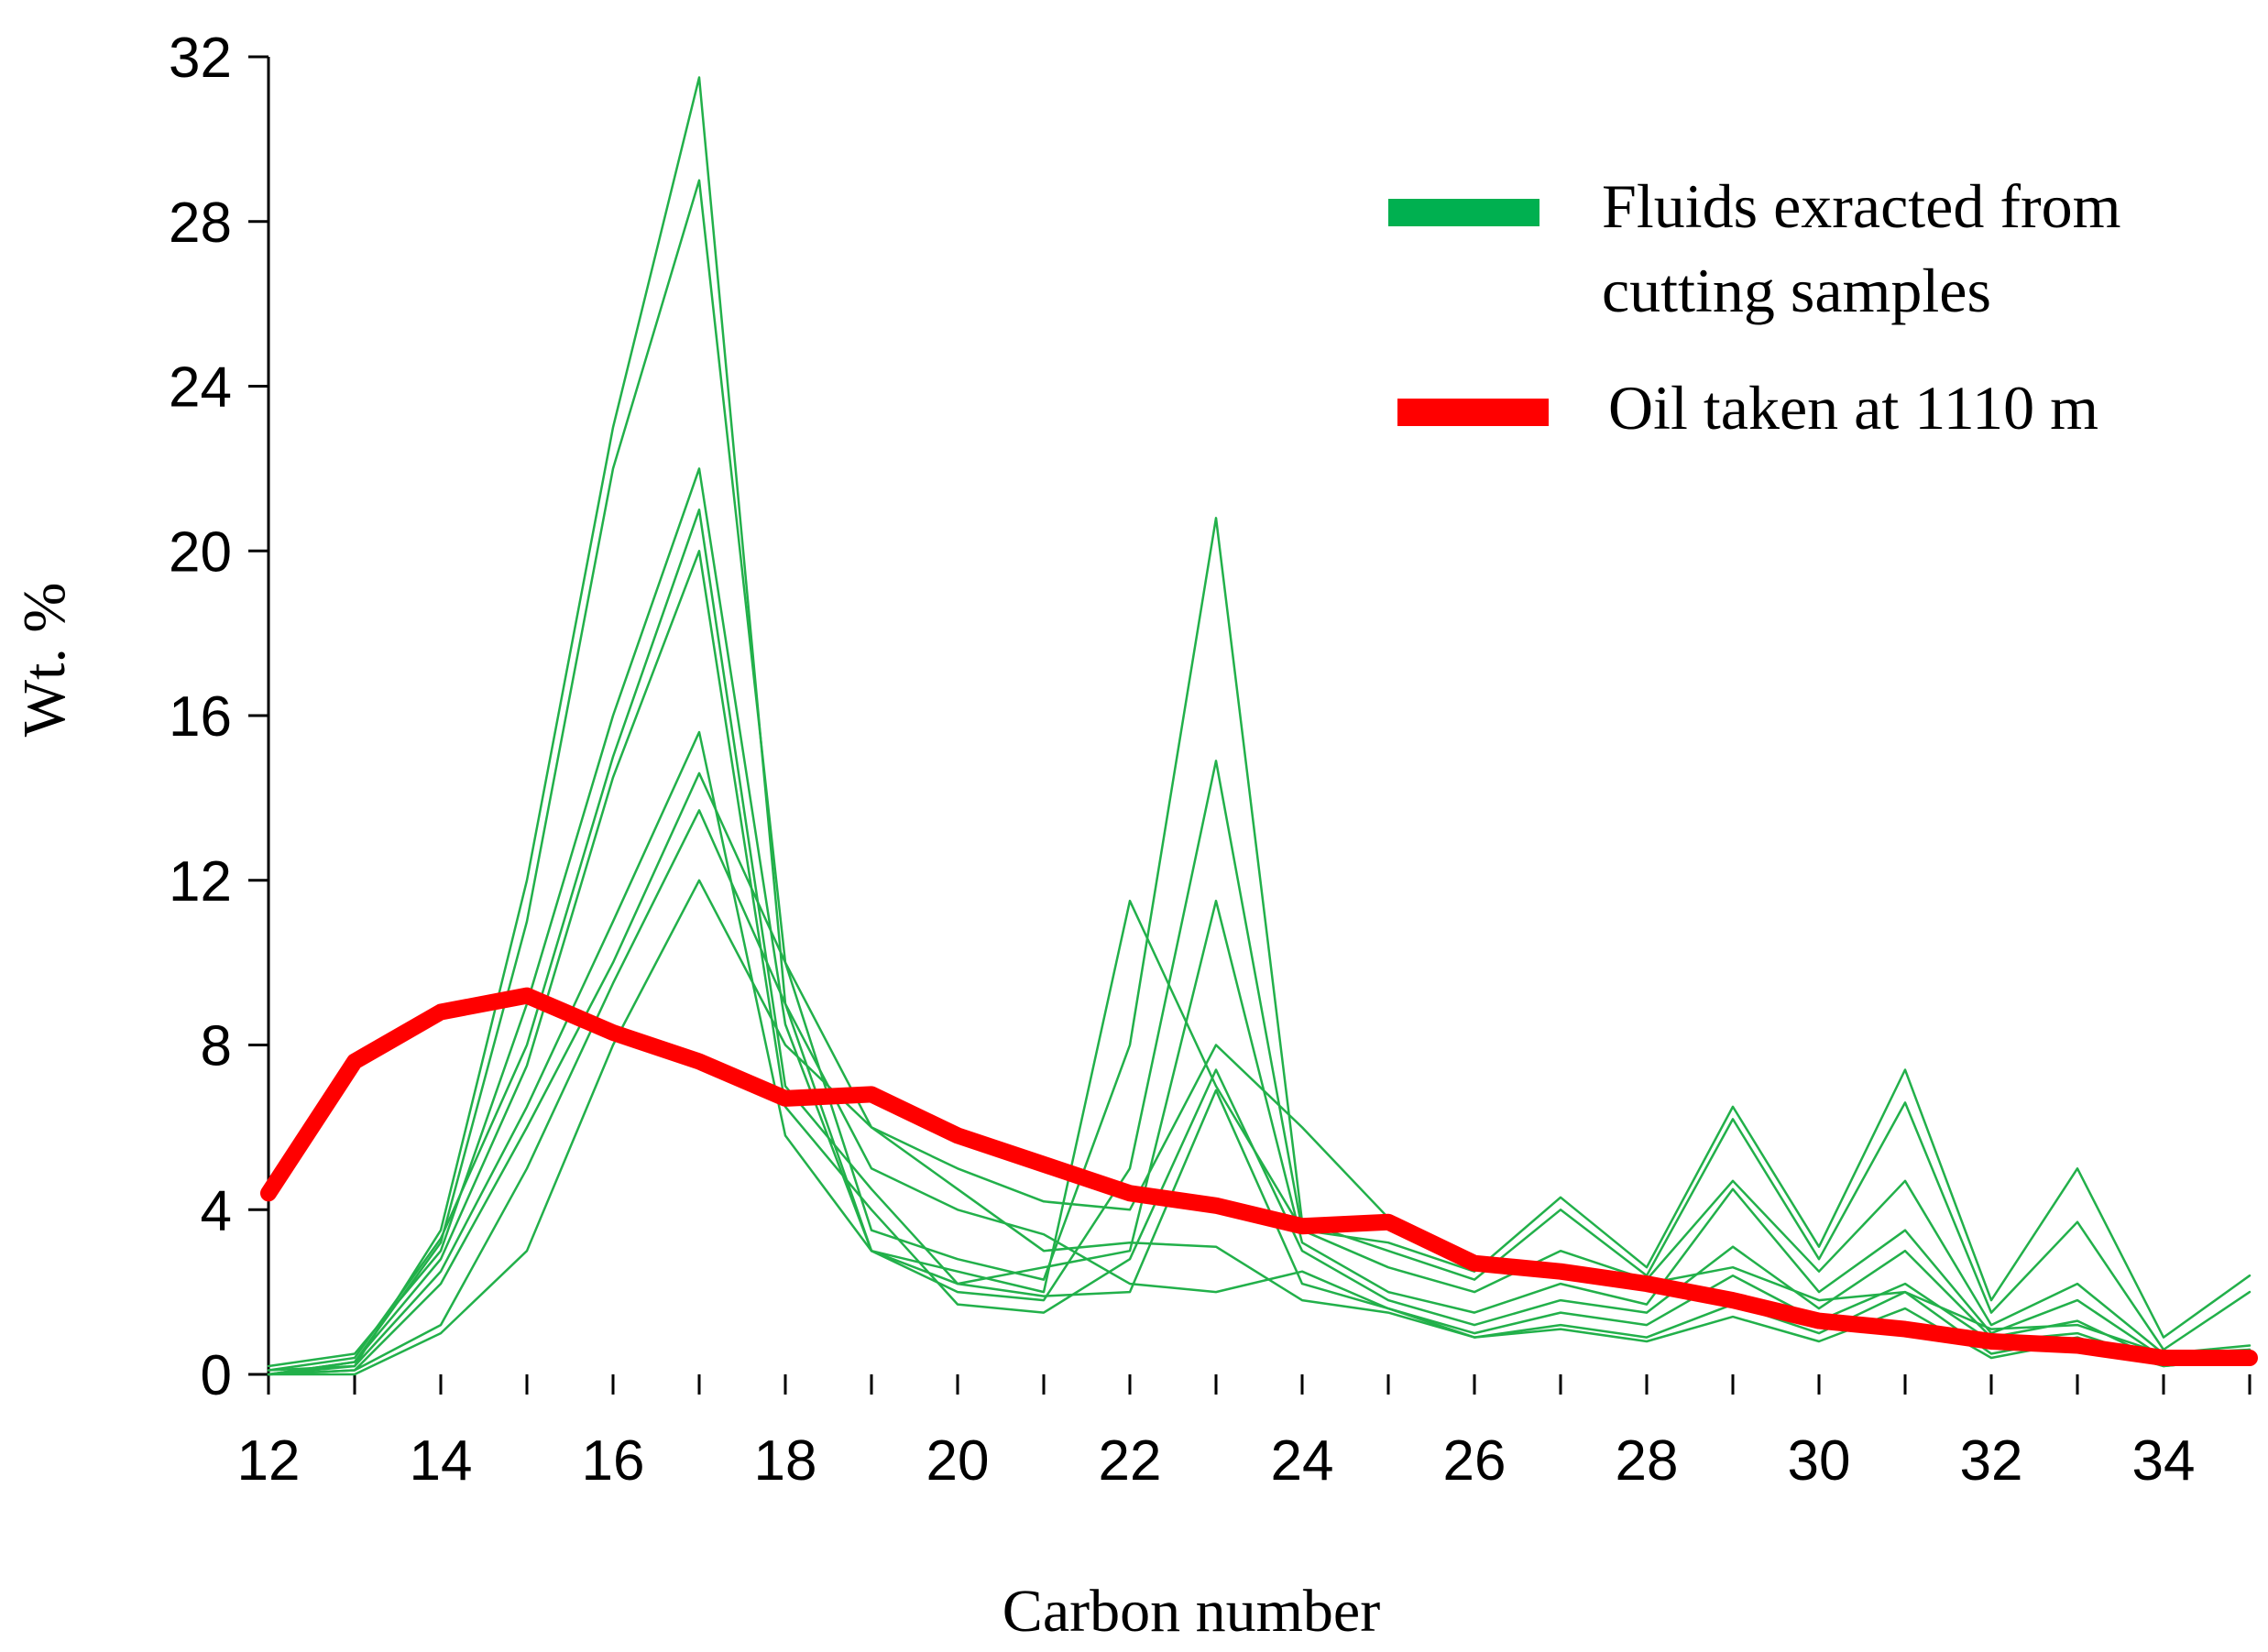 This screenshot has height=1652, width=2268. What do you see at coordinates (200, 552) in the screenshot?
I see `y-tick-label: 20` at bounding box center [200, 552].